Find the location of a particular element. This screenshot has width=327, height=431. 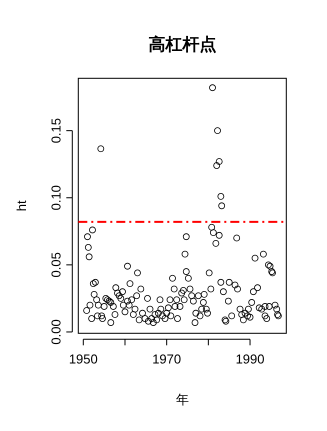

y-tick-label: 0.10 is located at coordinates (56, 197).